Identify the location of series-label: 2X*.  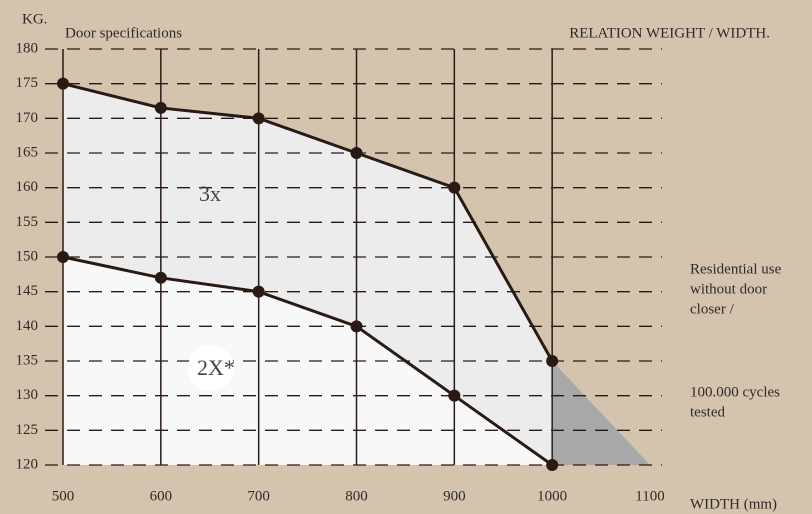
(216, 367).